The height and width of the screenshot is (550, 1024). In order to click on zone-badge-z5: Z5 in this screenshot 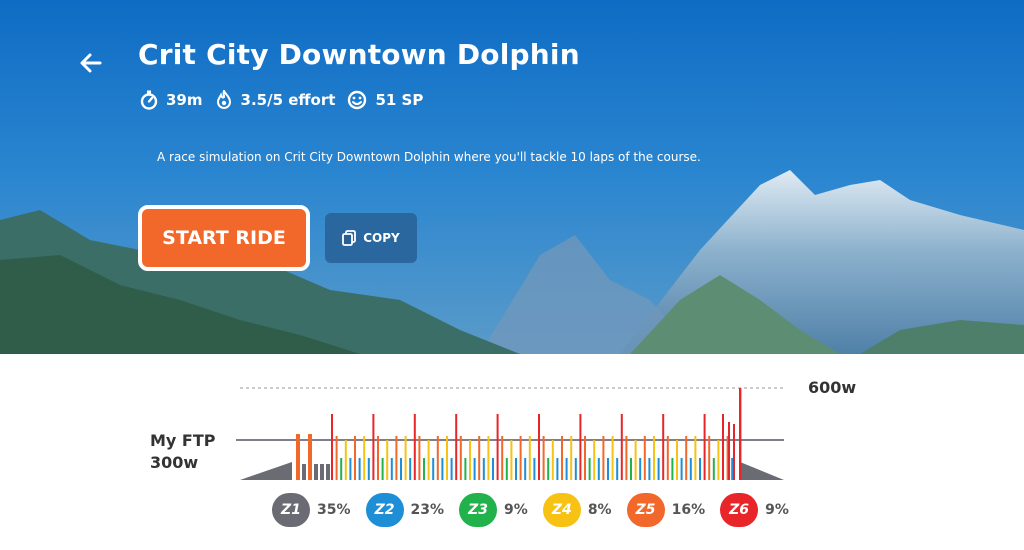, I will do `click(645, 510)`.